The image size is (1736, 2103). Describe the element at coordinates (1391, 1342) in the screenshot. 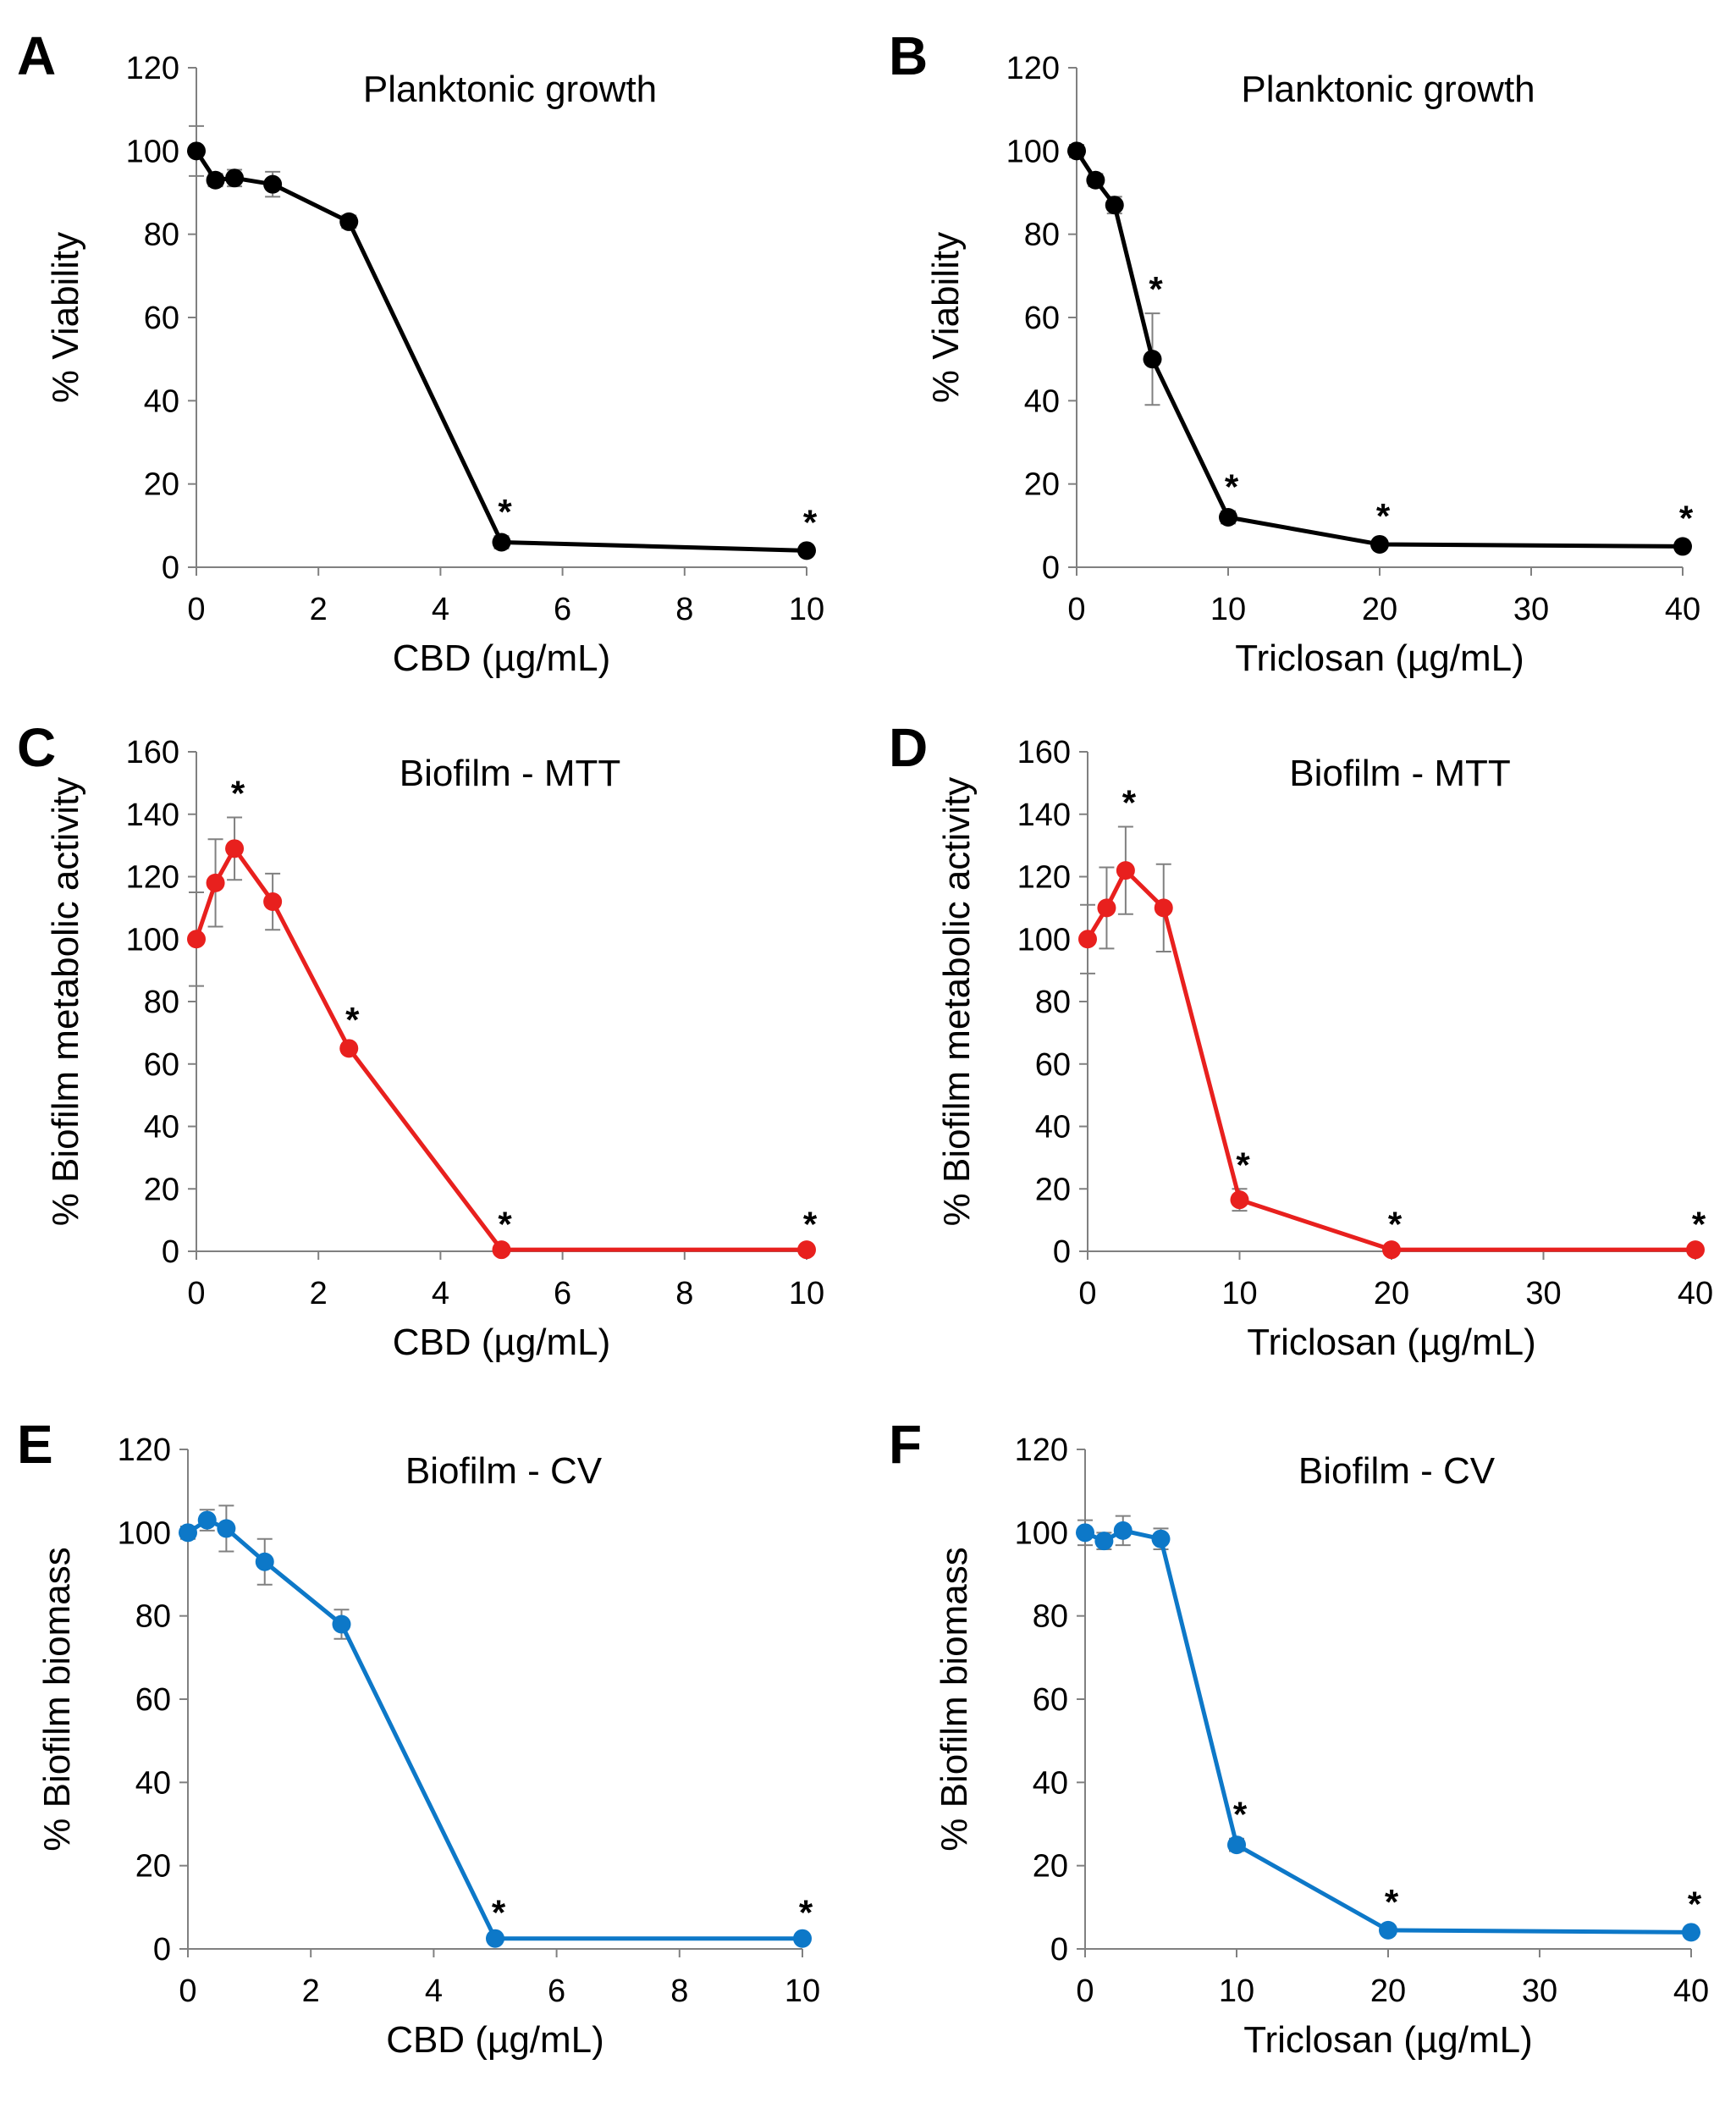

I see `chart-d-x-axis-label: Triclosan (µg/mL)` at that location.